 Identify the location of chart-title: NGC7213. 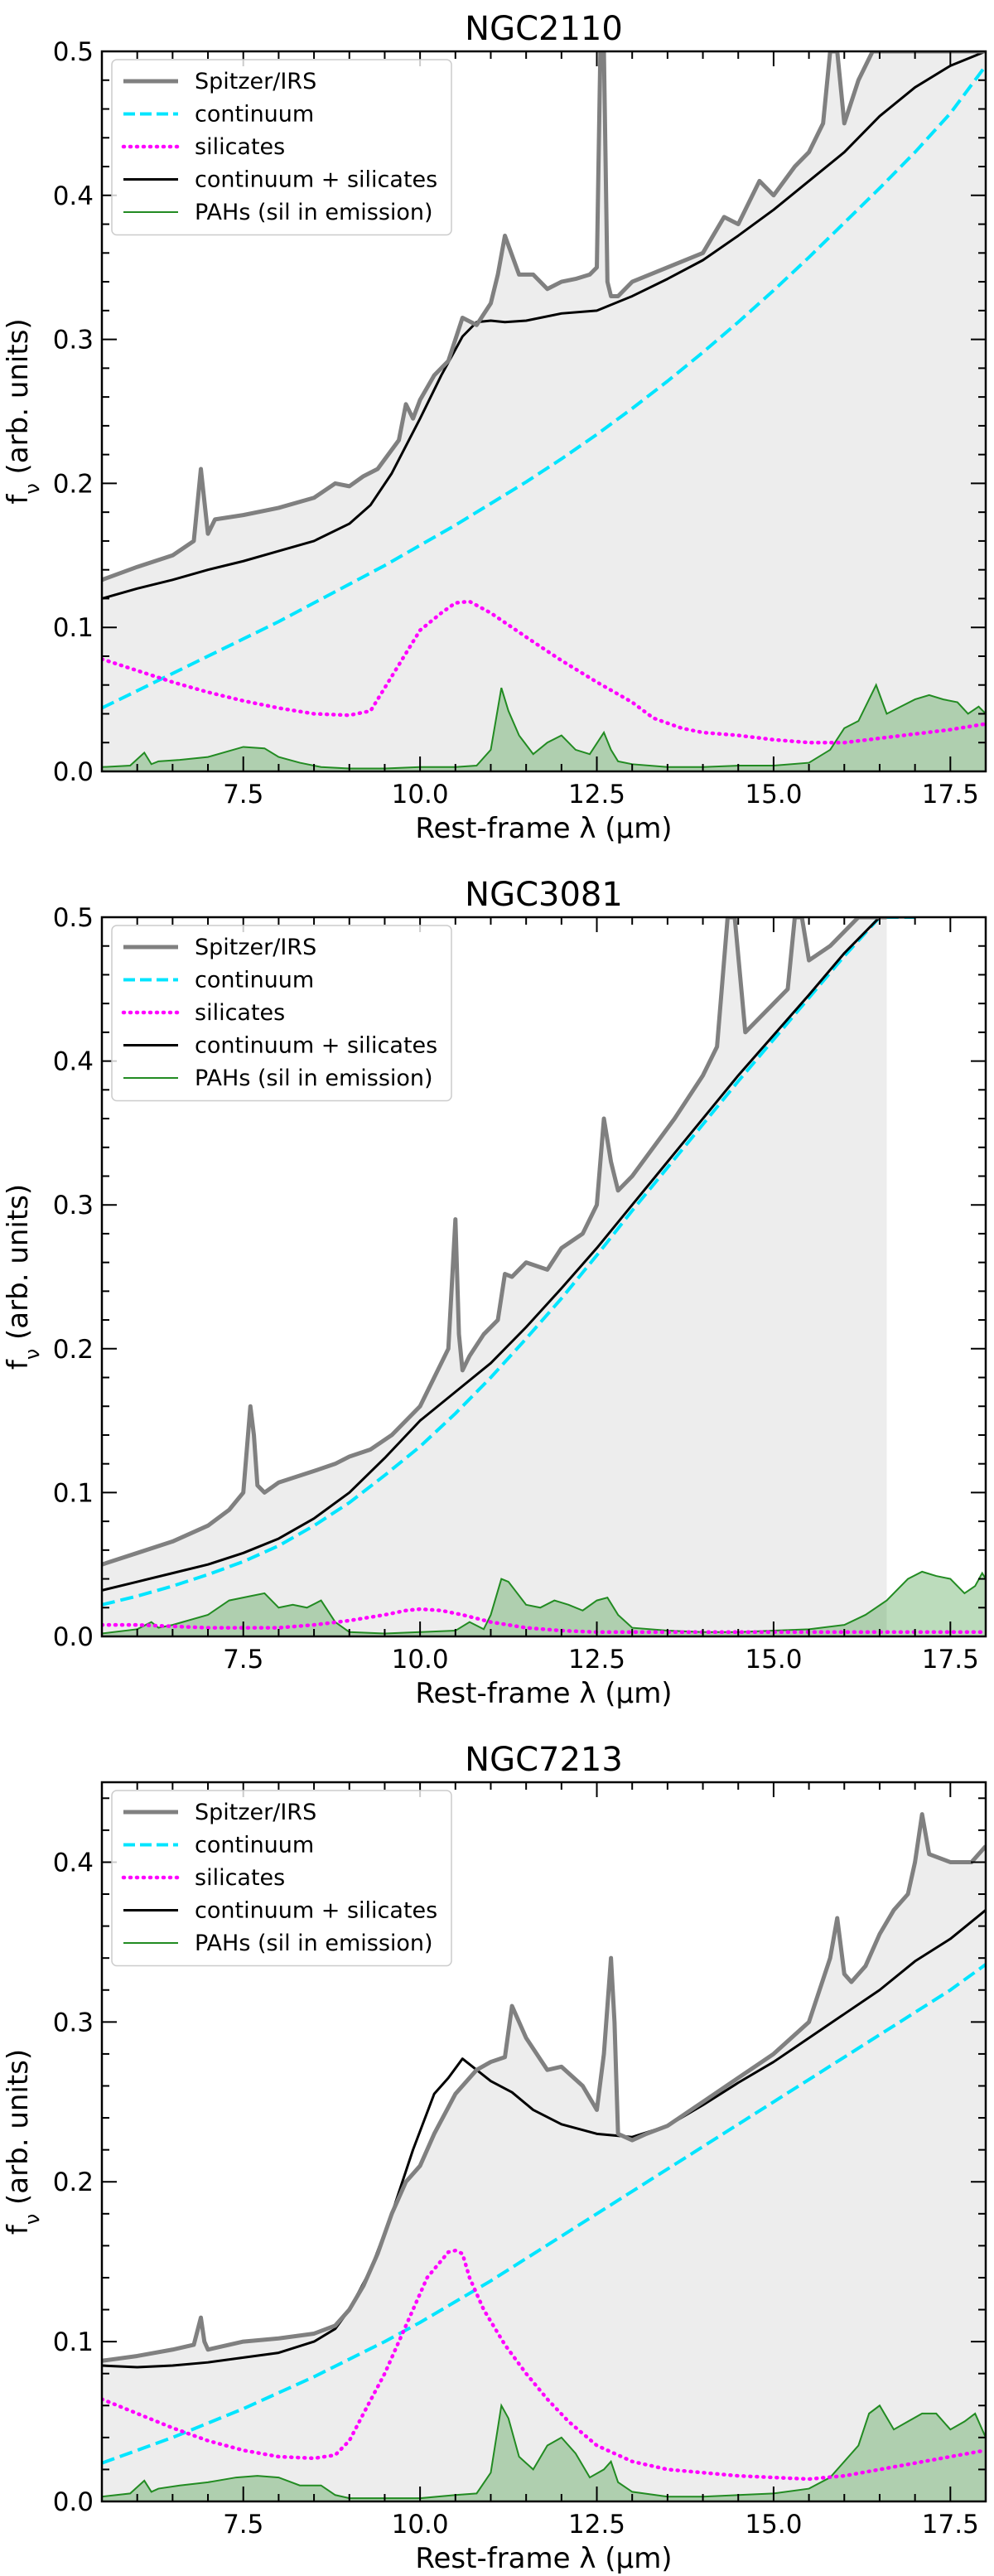
(544, 1760).